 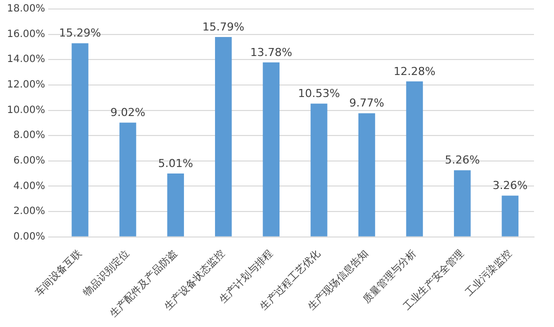 I want to click on data-label: 13.78%, so click(x=271, y=52).